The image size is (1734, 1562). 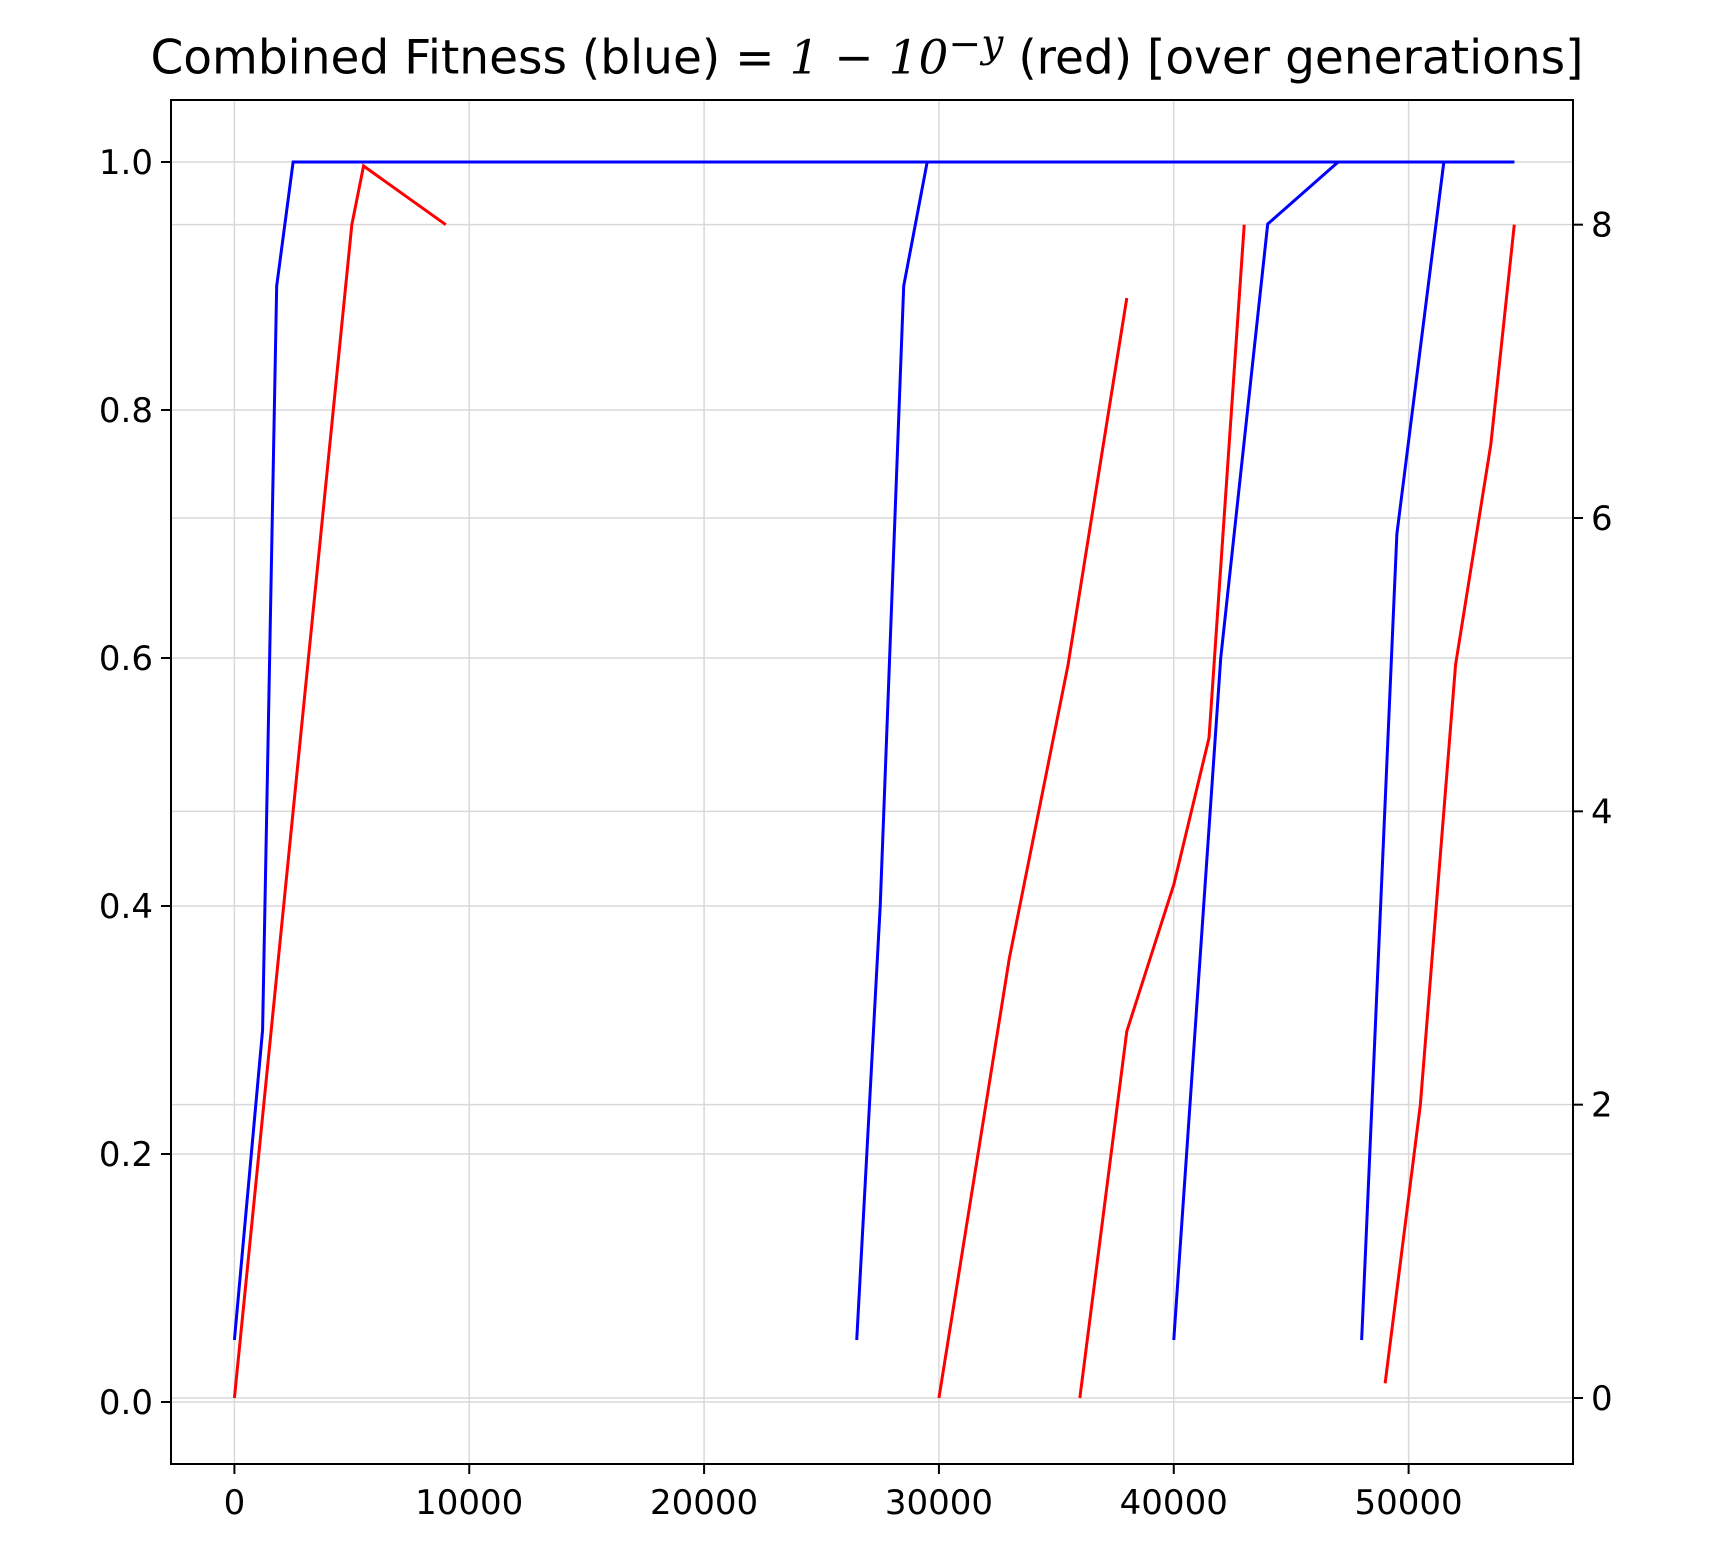 I want to click on x-tick-label: 20000, so click(x=704, y=1503).